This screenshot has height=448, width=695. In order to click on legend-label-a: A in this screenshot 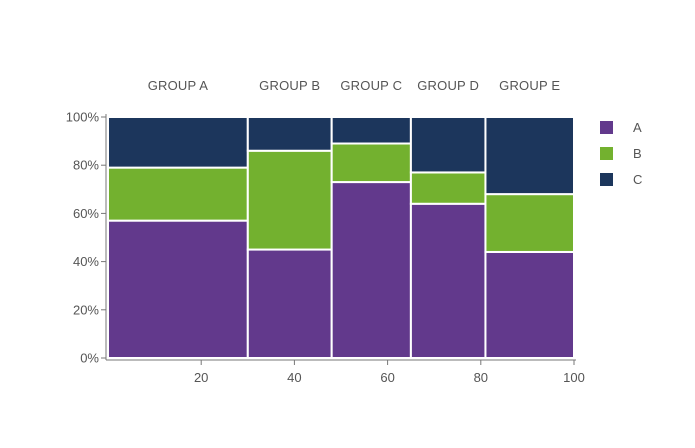, I will do `click(637, 127)`.